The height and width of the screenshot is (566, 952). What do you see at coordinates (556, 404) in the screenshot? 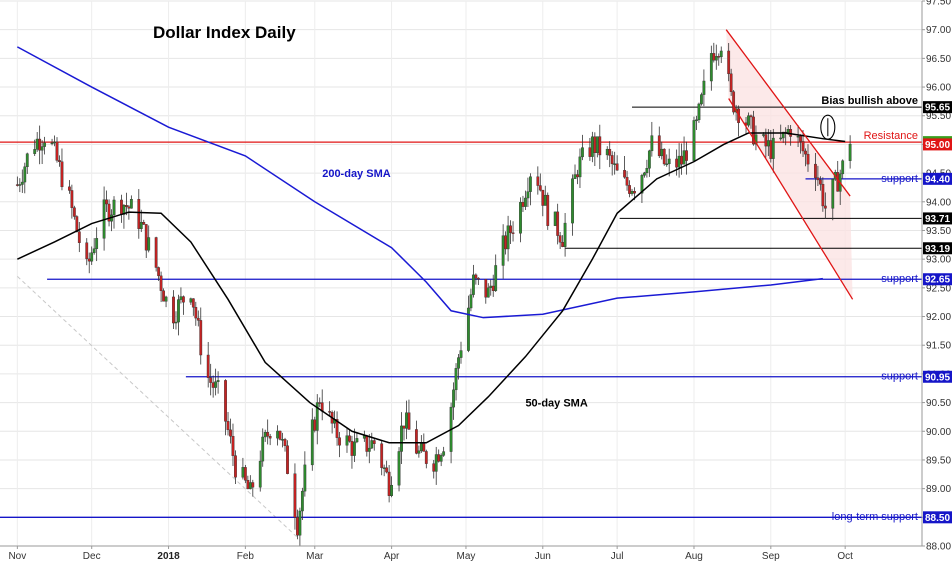
I see `annotation-label: 50-day SMA` at bounding box center [556, 404].